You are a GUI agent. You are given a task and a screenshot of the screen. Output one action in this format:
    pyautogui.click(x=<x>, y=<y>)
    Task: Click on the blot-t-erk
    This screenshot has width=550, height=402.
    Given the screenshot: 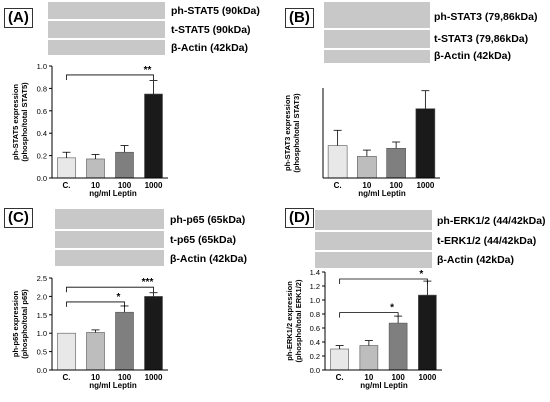 What is the action you would take?
    pyautogui.click(x=373, y=241)
    